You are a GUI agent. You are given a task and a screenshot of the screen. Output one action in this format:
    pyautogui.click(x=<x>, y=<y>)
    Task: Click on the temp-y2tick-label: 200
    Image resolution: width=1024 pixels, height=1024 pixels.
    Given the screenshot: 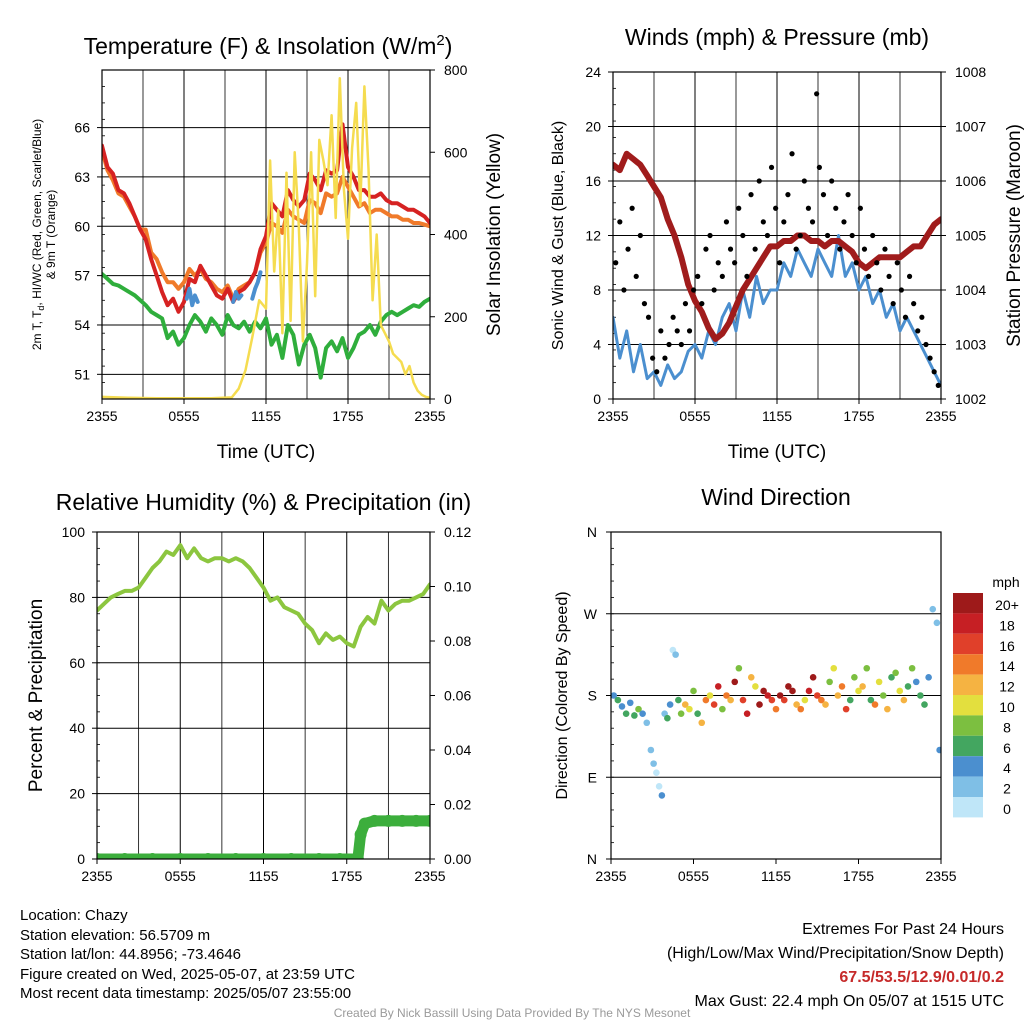 What is the action you would take?
    pyautogui.click(x=456, y=317)
    